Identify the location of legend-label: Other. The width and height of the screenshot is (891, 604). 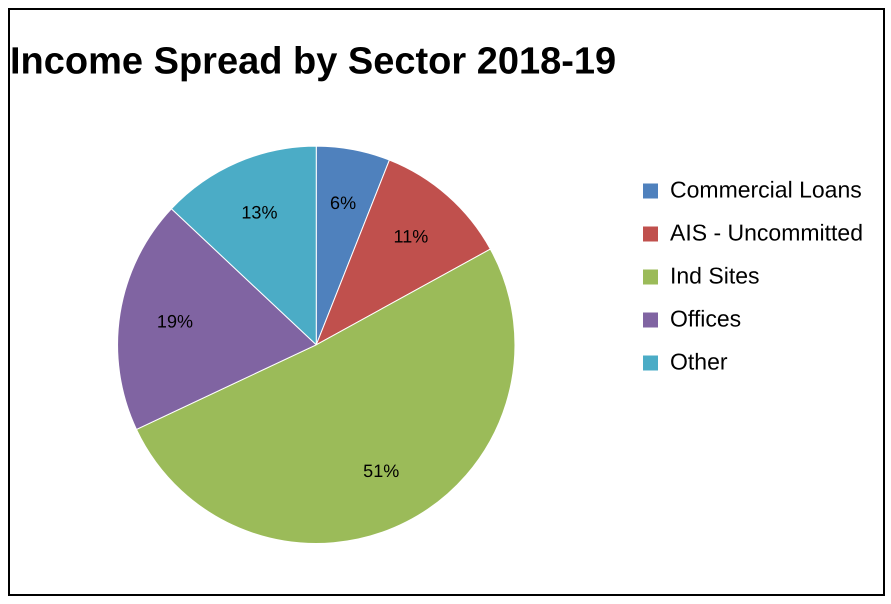
(699, 361).